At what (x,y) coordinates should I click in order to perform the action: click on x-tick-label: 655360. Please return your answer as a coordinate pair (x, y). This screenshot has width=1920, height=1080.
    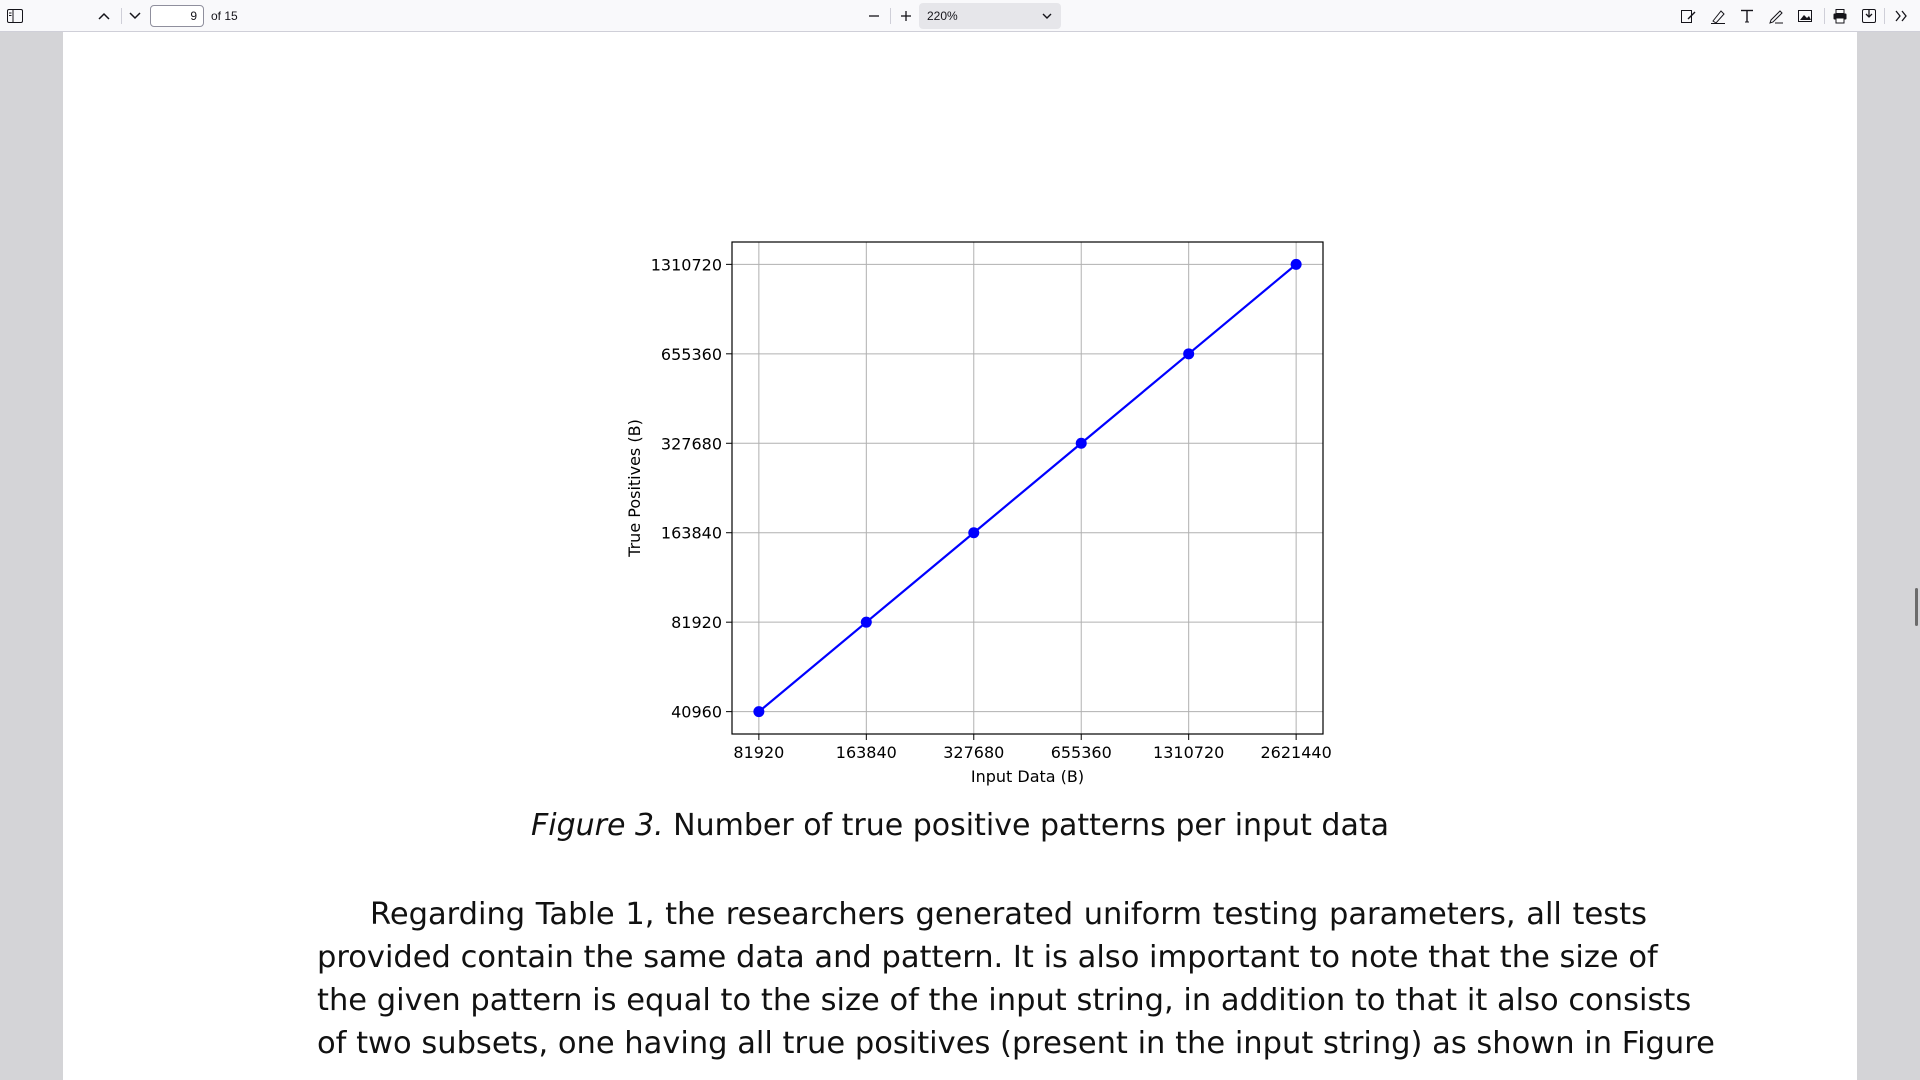
    Looking at the image, I should click on (1081, 752).